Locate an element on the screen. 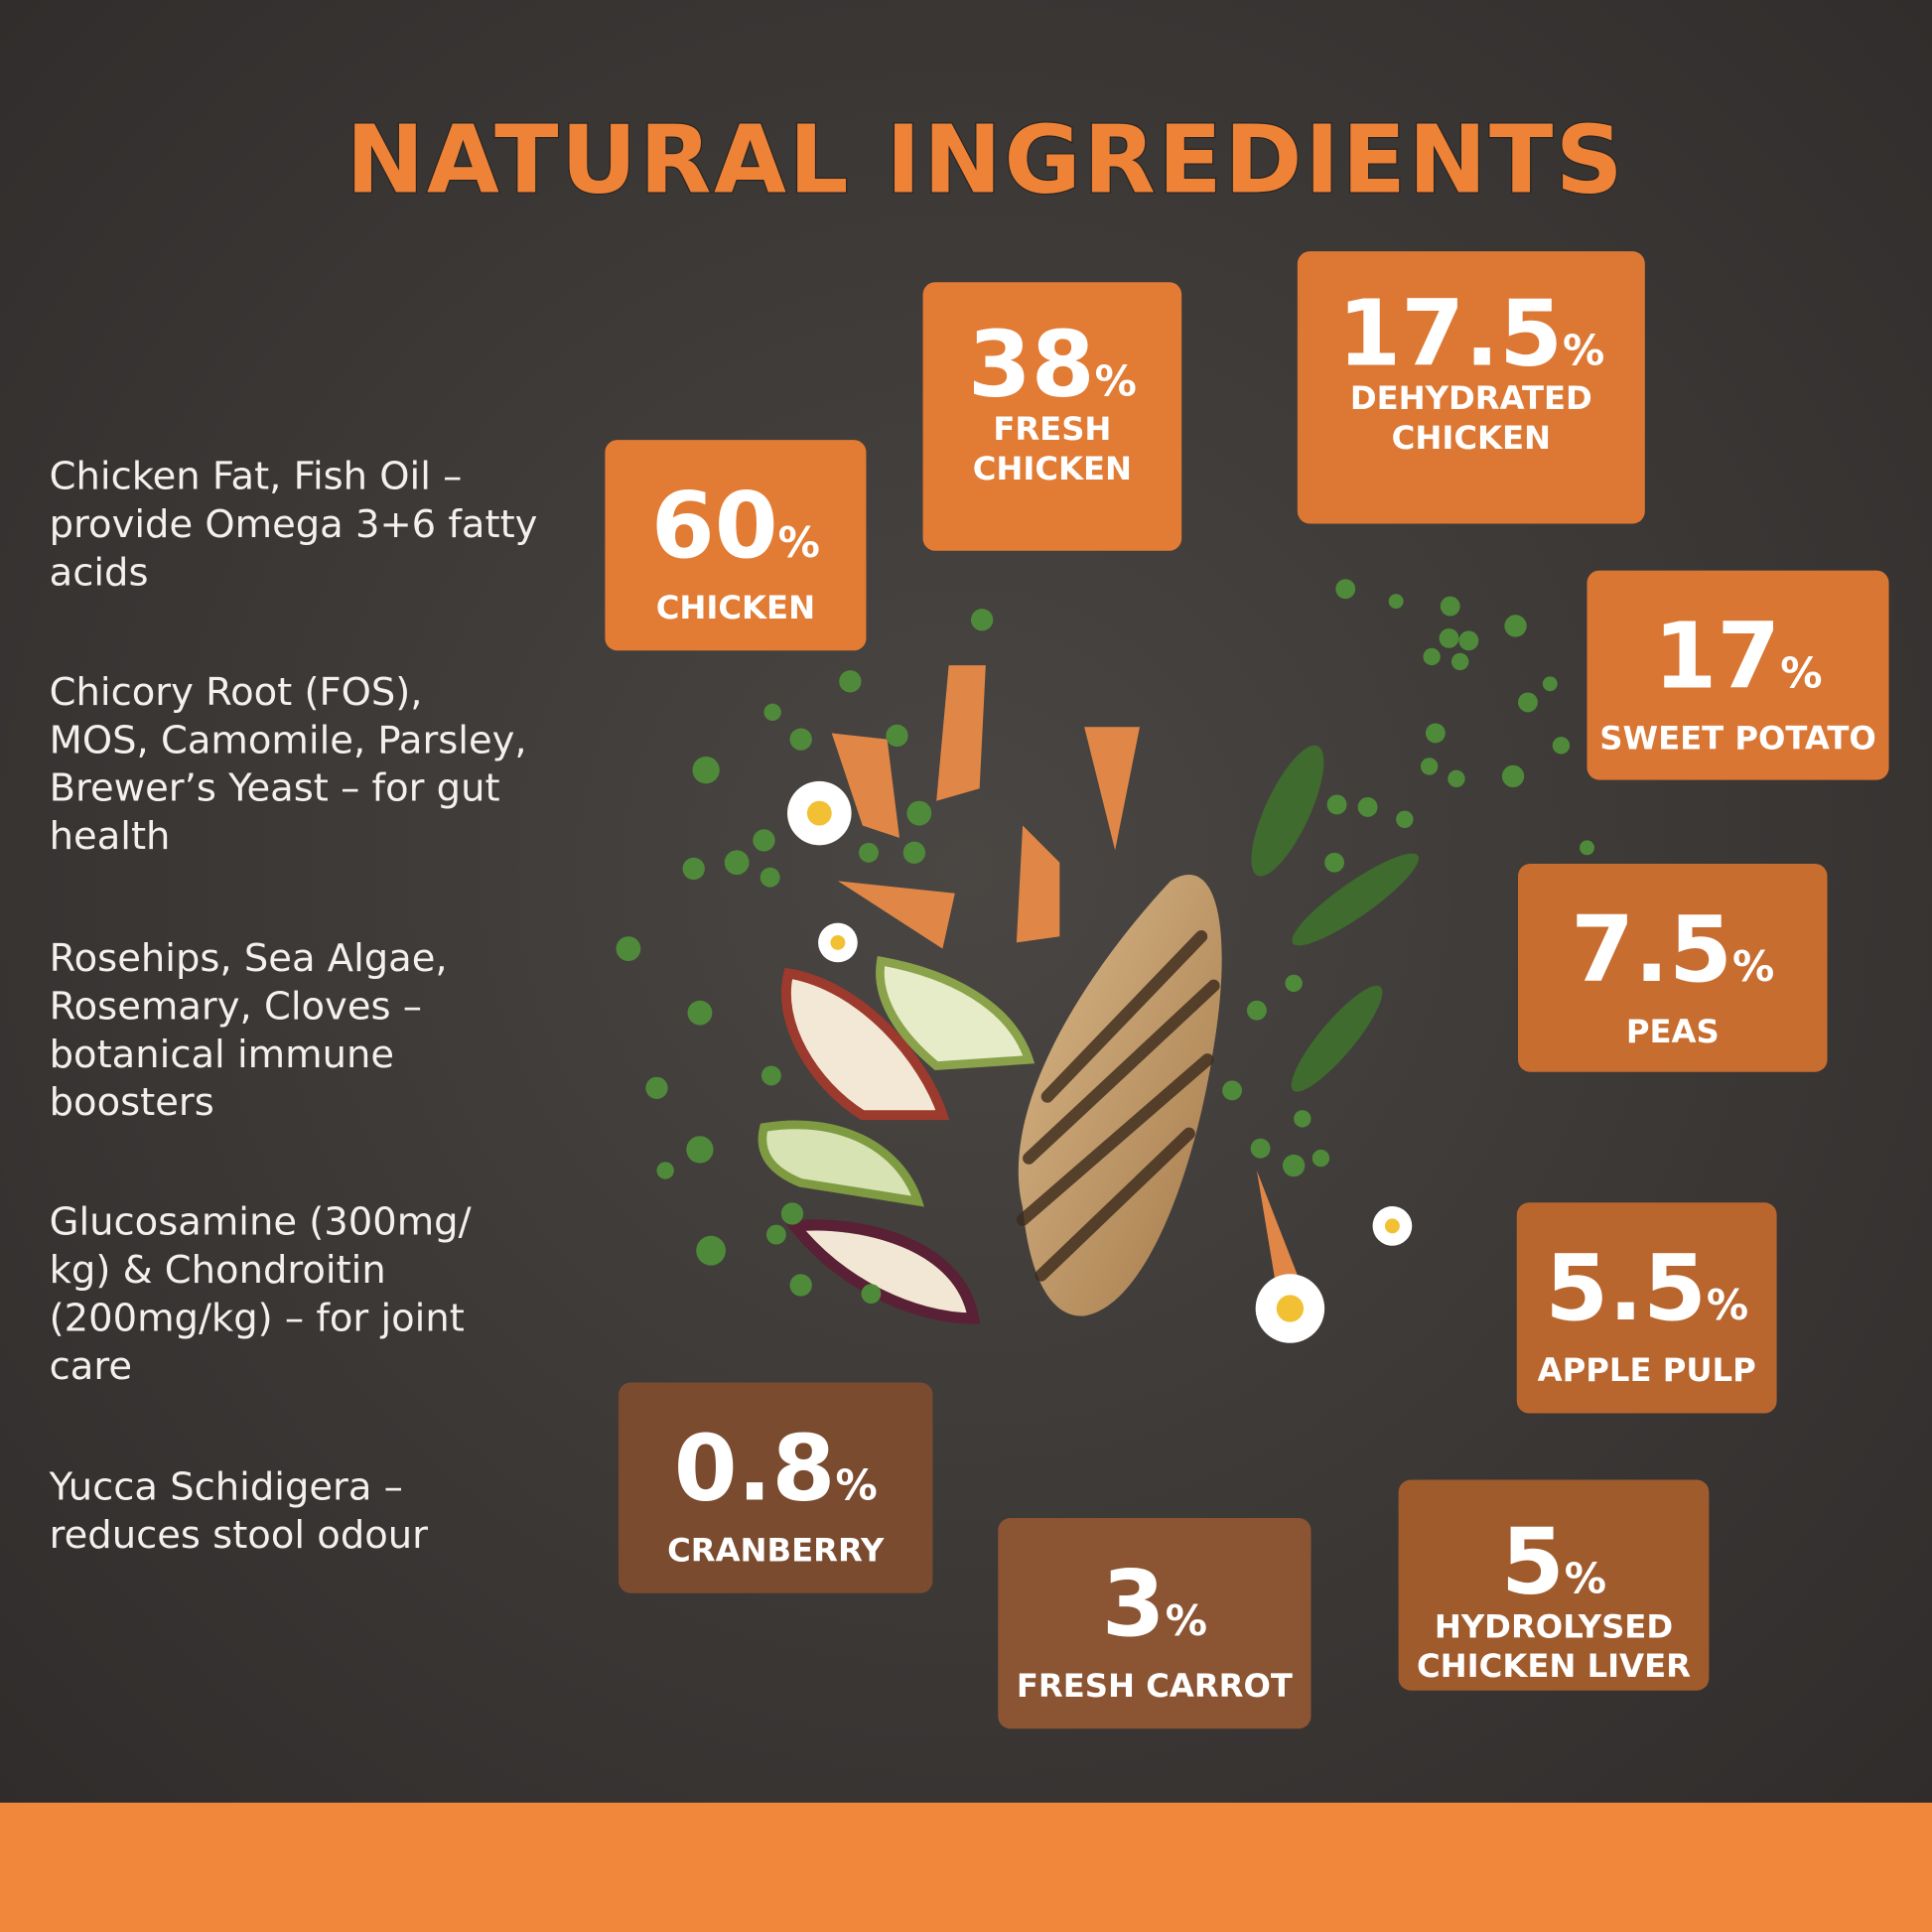 Image resolution: width=1932 pixels, height=1932 pixels. amount-value: 0.8 is located at coordinates (755, 1468).